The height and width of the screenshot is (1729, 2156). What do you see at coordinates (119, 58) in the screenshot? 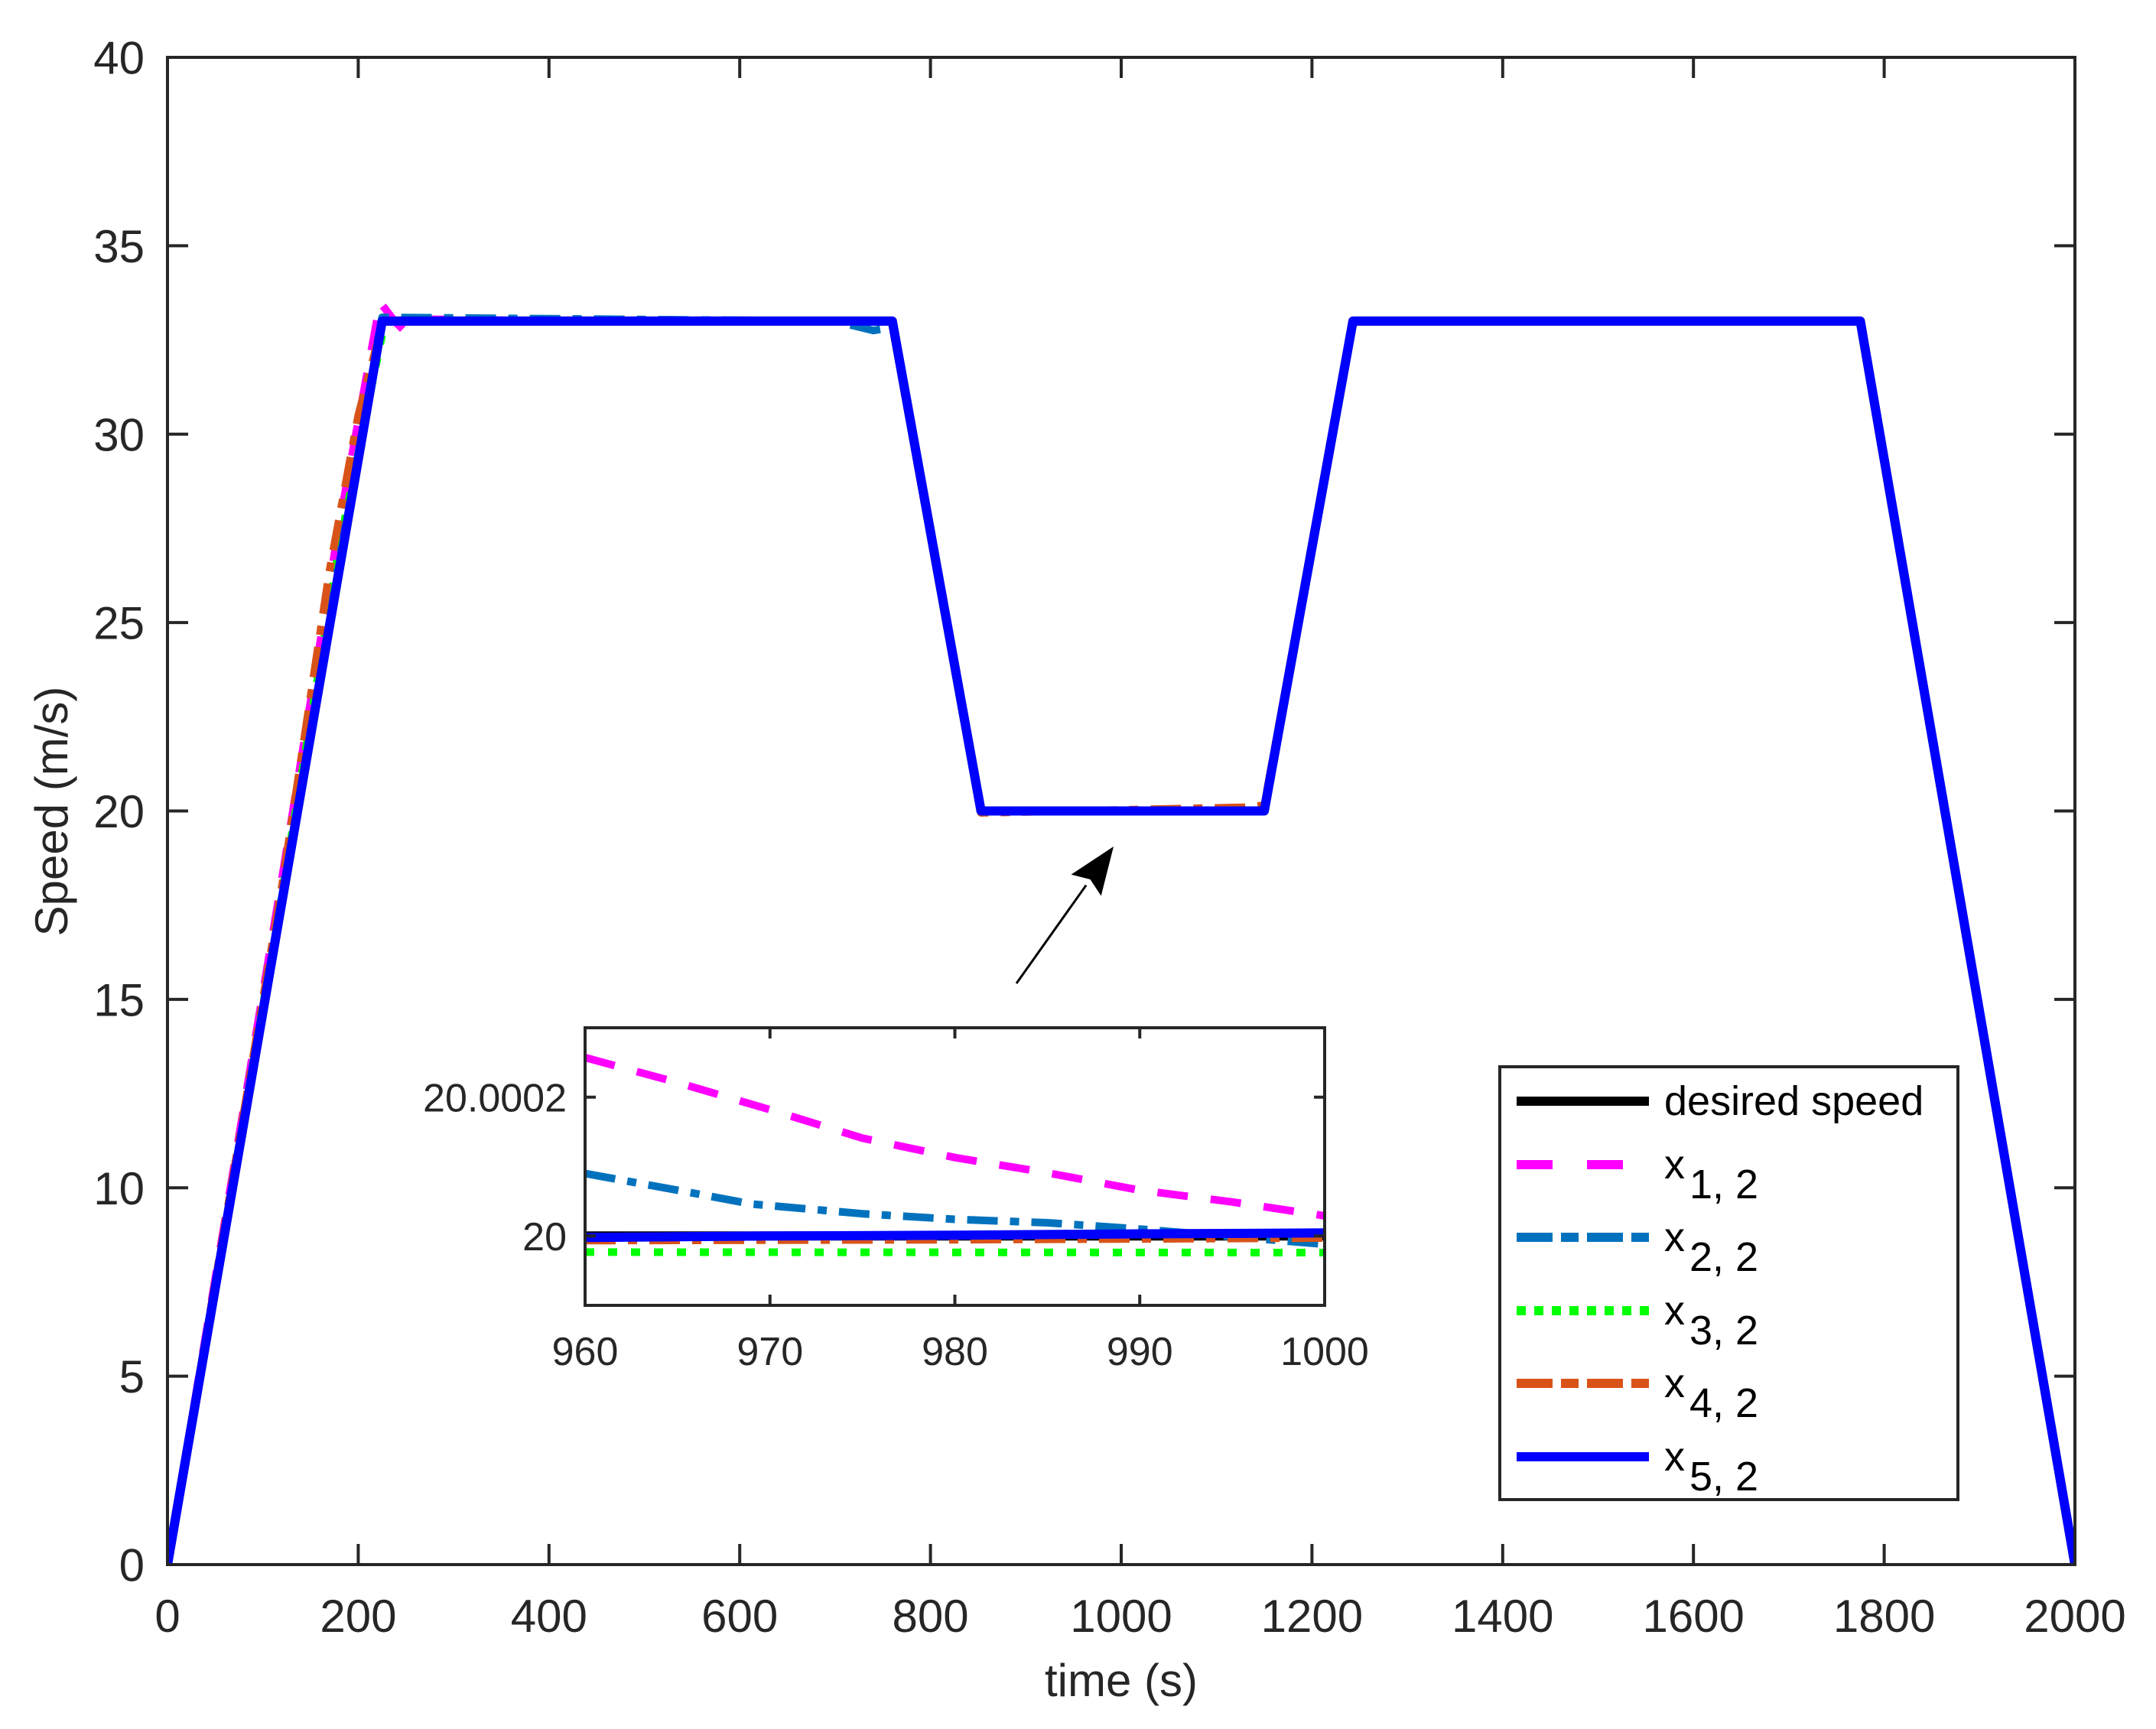
I see `y-tick-label: 40` at bounding box center [119, 58].